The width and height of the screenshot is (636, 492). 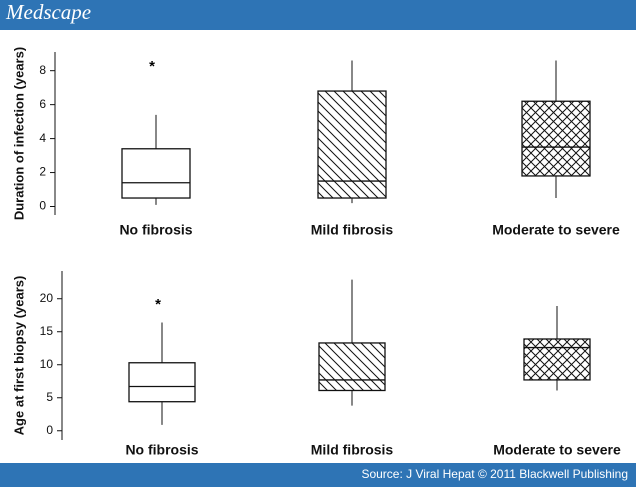 What do you see at coordinates (318, 15) in the screenshot?
I see `header-bar` at bounding box center [318, 15].